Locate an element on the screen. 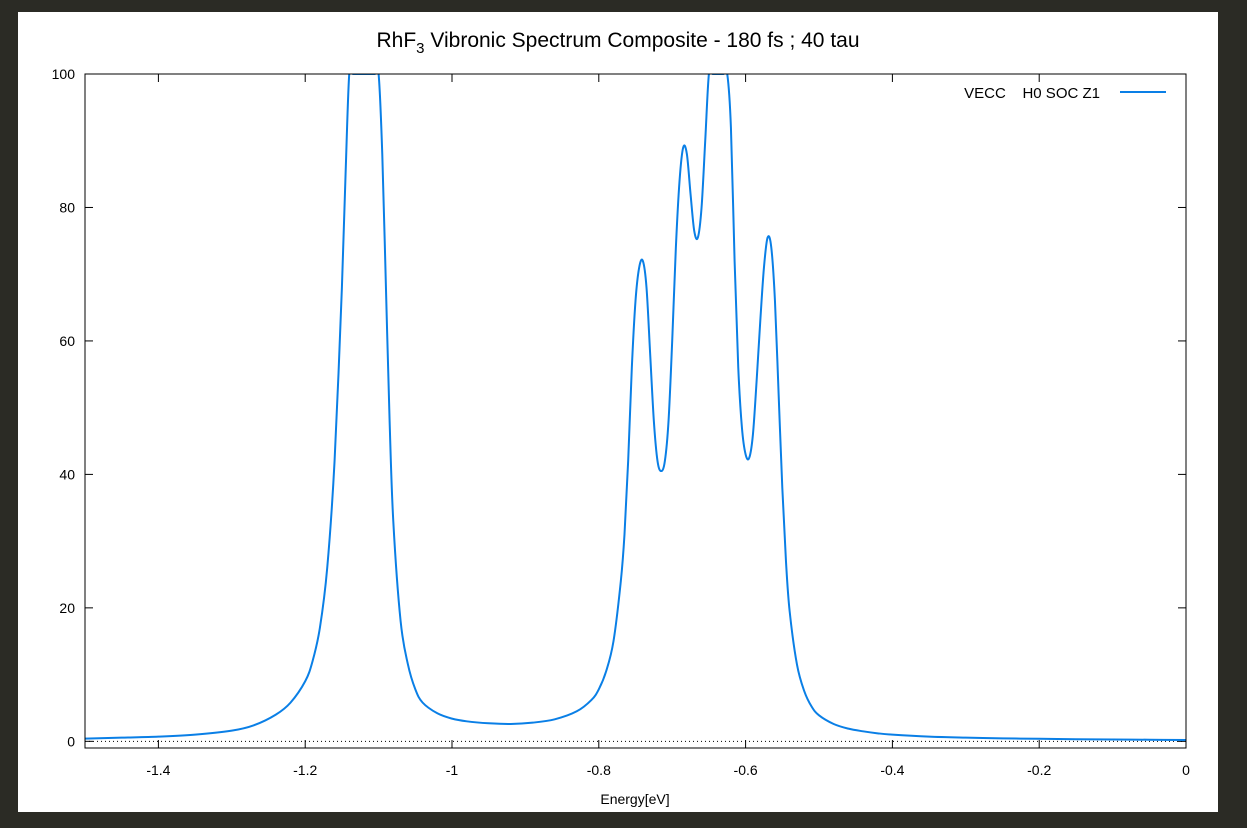 This screenshot has height=828, width=1247. x-tick-label: -1.4 is located at coordinates (158, 770).